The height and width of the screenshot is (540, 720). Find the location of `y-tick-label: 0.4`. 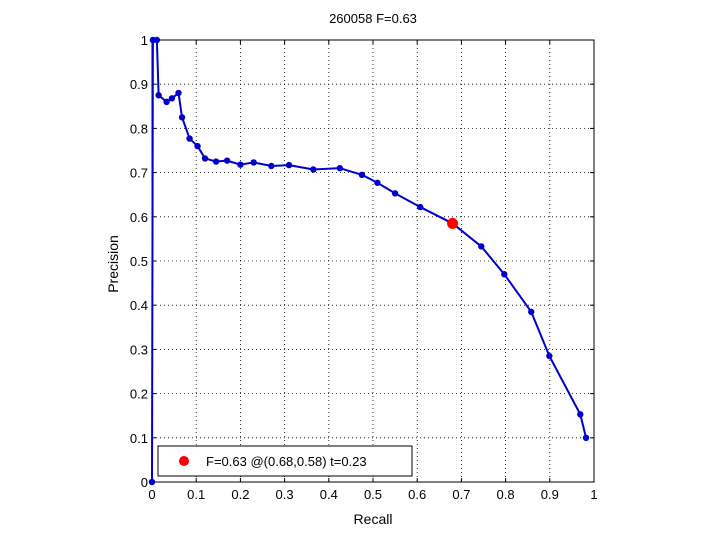

y-tick-label: 0.4 is located at coordinates (139, 305).